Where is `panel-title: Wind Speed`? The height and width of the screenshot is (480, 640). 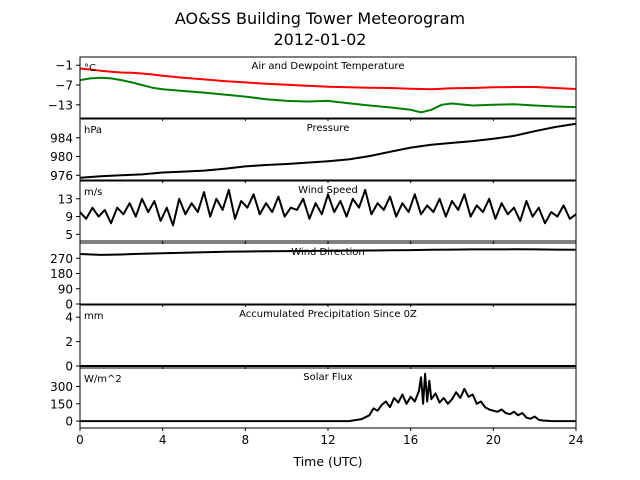 panel-title: Wind Speed is located at coordinates (328, 190).